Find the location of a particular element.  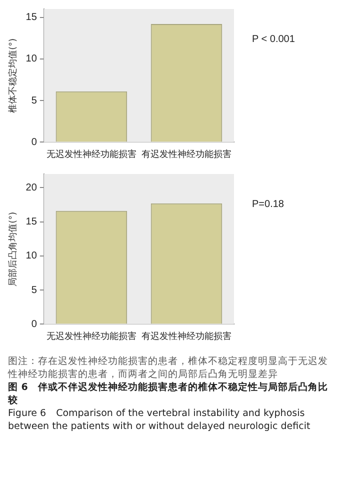

y-tick-label: 20 is located at coordinates (32, 188).